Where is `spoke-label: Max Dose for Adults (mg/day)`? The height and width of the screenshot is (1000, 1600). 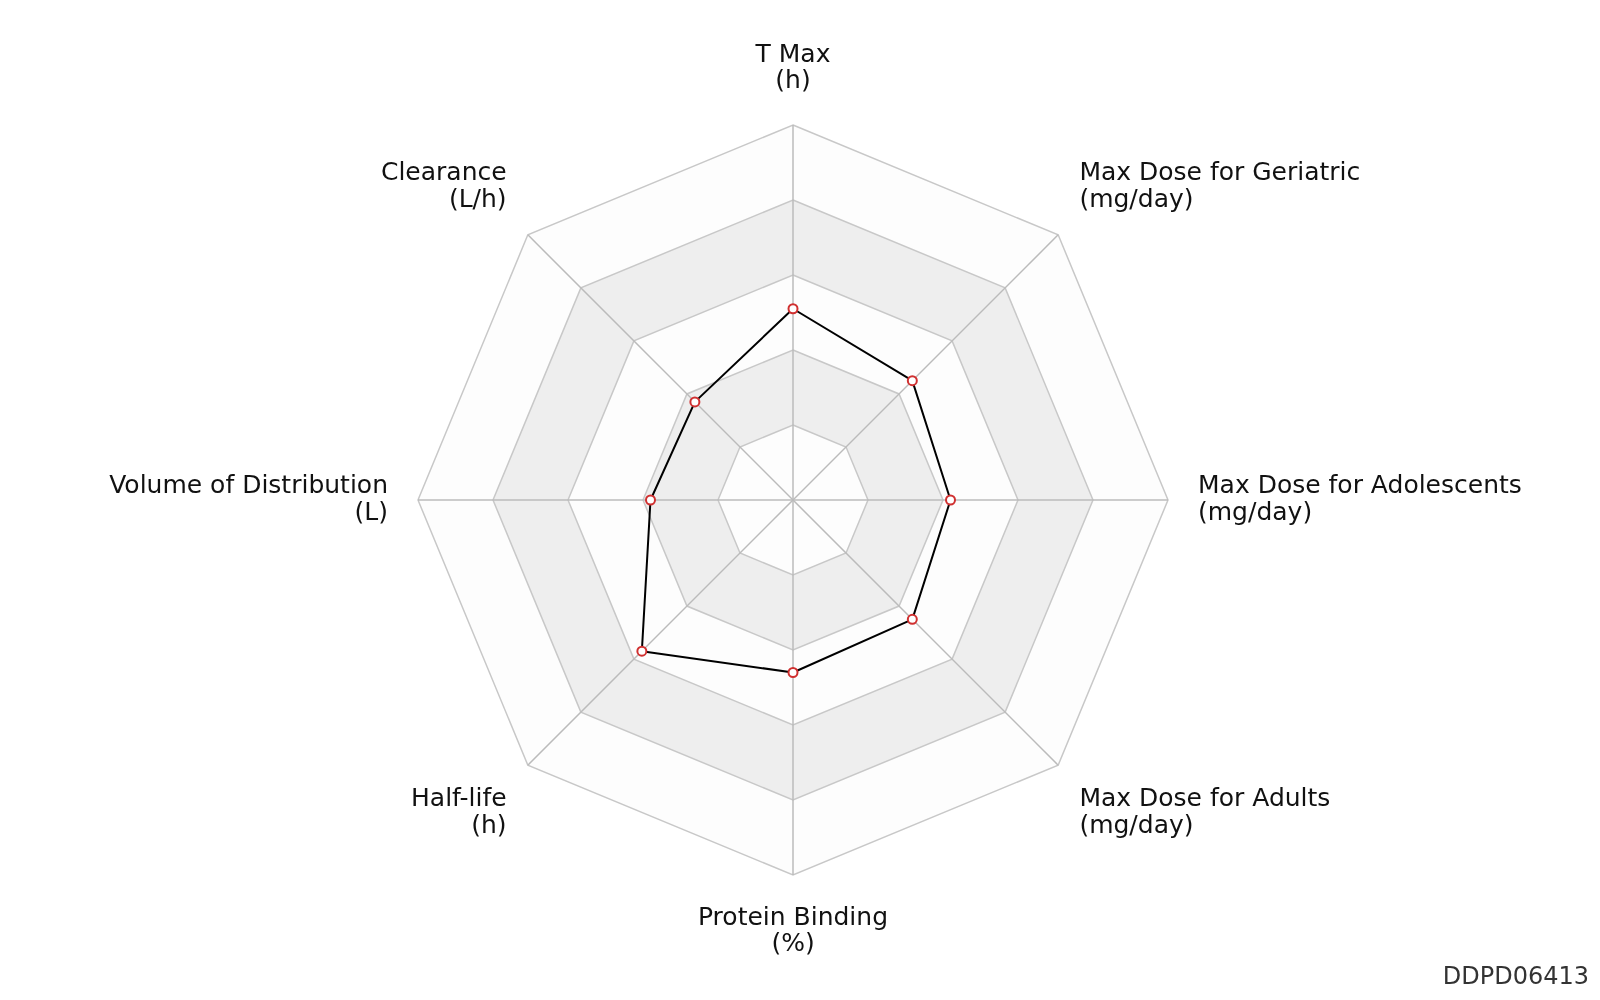
spoke-label: Max Dose for Adults (mg/day) is located at coordinates (1205, 811).